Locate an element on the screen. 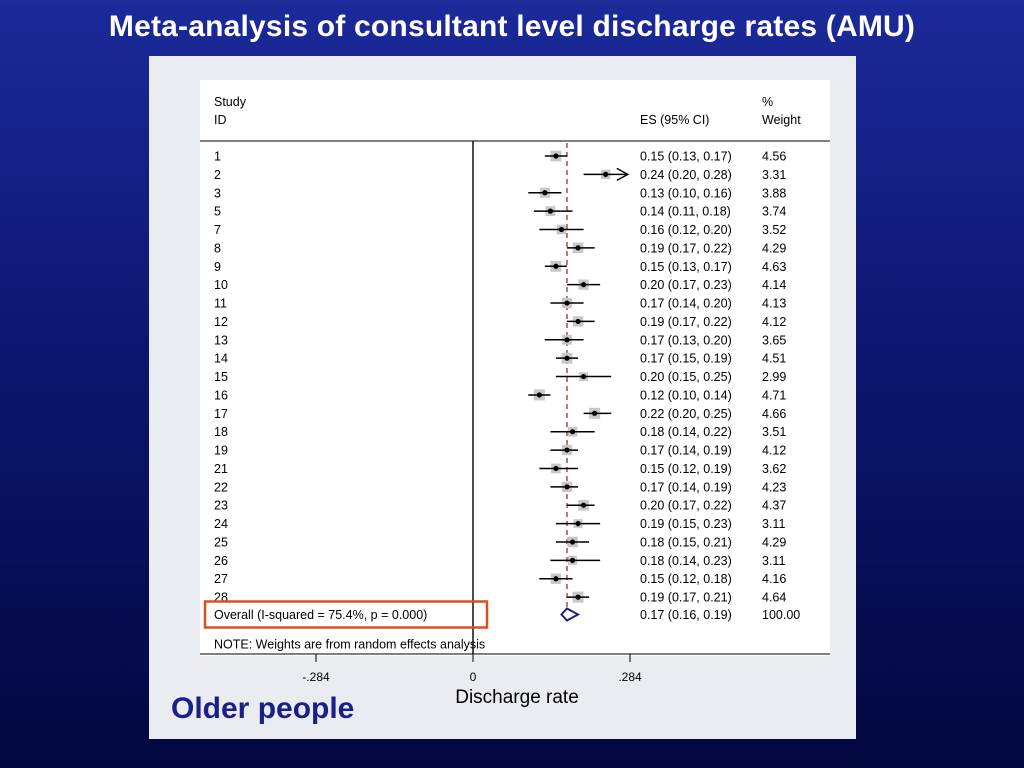 This screenshot has height=768, width=1024. weight-text: 4.71 is located at coordinates (774, 395).